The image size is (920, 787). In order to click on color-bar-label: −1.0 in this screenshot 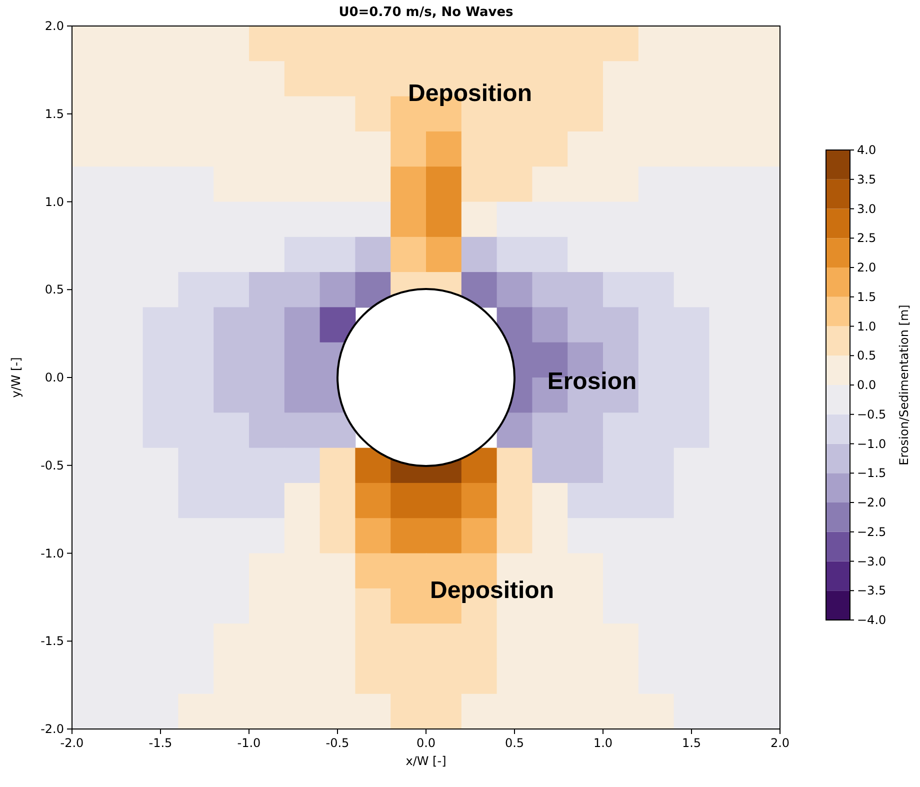, I will do `click(871, 443)`.